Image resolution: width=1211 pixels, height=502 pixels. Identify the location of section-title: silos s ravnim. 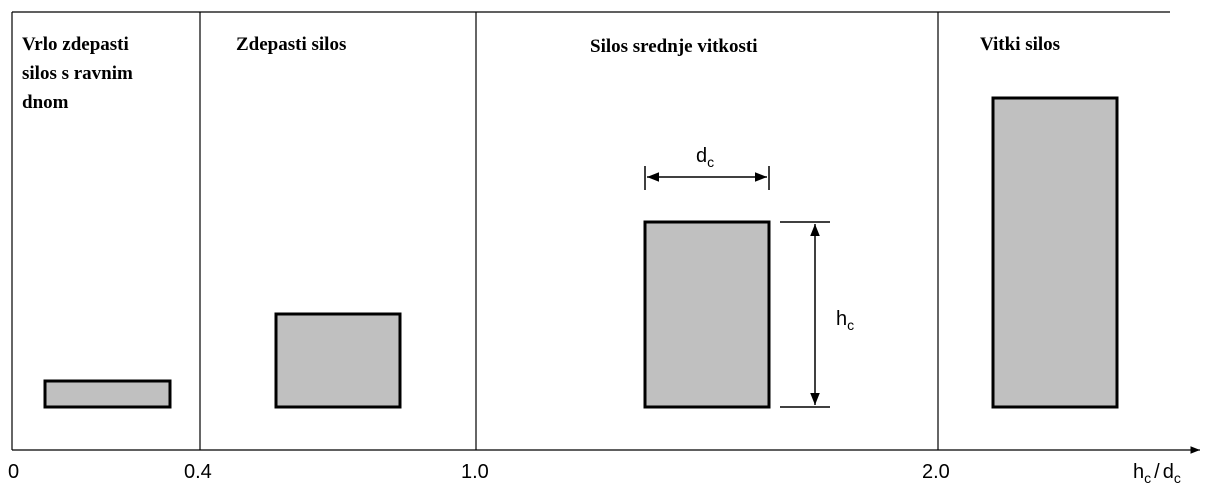
(77, 73).